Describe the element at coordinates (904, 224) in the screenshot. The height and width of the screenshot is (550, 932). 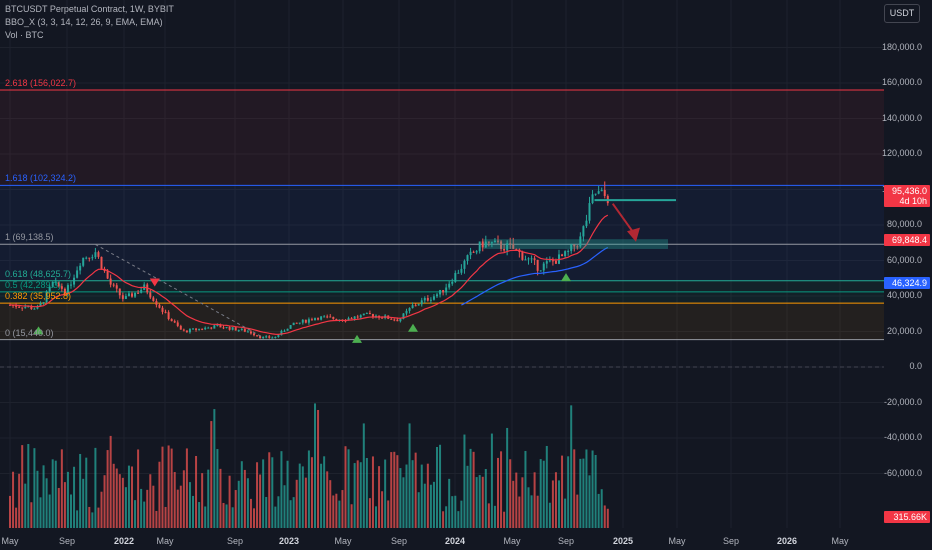
I see `price-tick: 80,000.0` at that location.